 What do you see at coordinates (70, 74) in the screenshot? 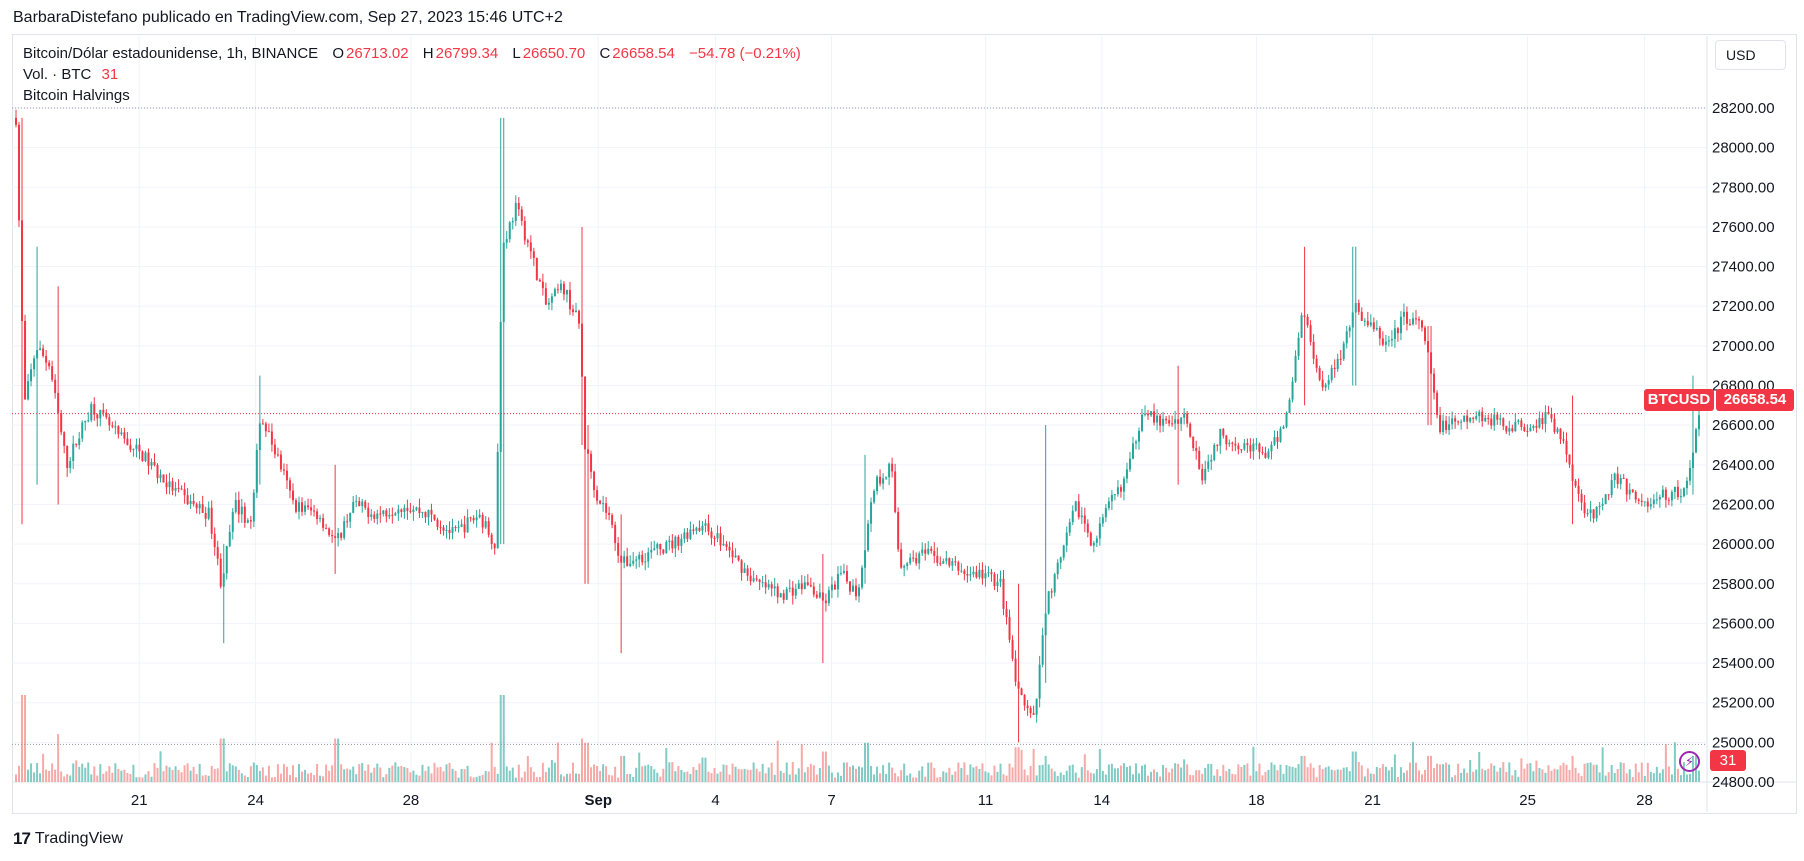
I see `legend-volume: Vol. · BTC 31` at bounding box center [70, 74].